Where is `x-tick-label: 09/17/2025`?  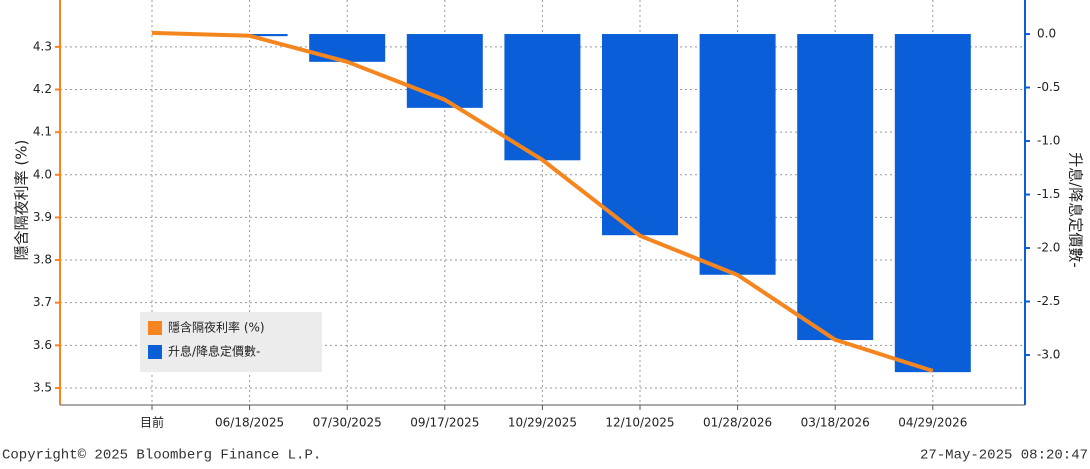 x-tick-label: 09/17/2025 is located at coordinates (444, 423).